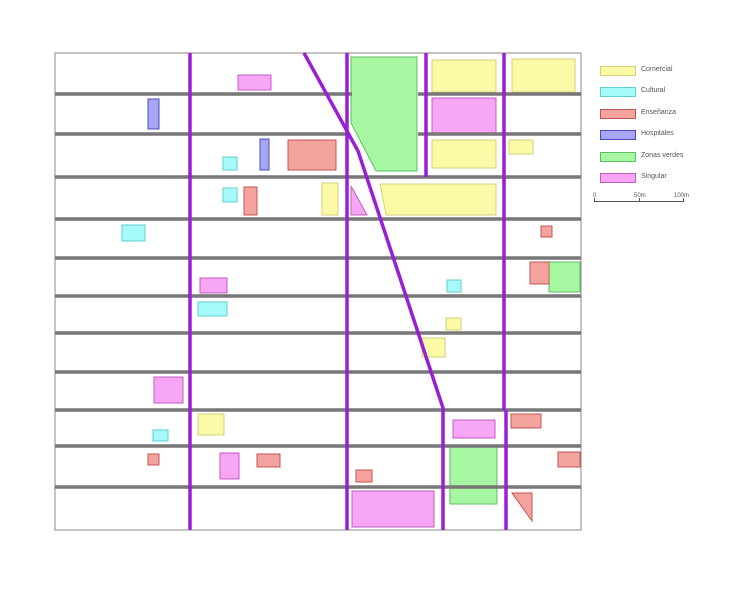  What do you see at coordinates (653, 91) in the screenshot?
I see `legend-label: Cultural` at bounding box center [653, 91].